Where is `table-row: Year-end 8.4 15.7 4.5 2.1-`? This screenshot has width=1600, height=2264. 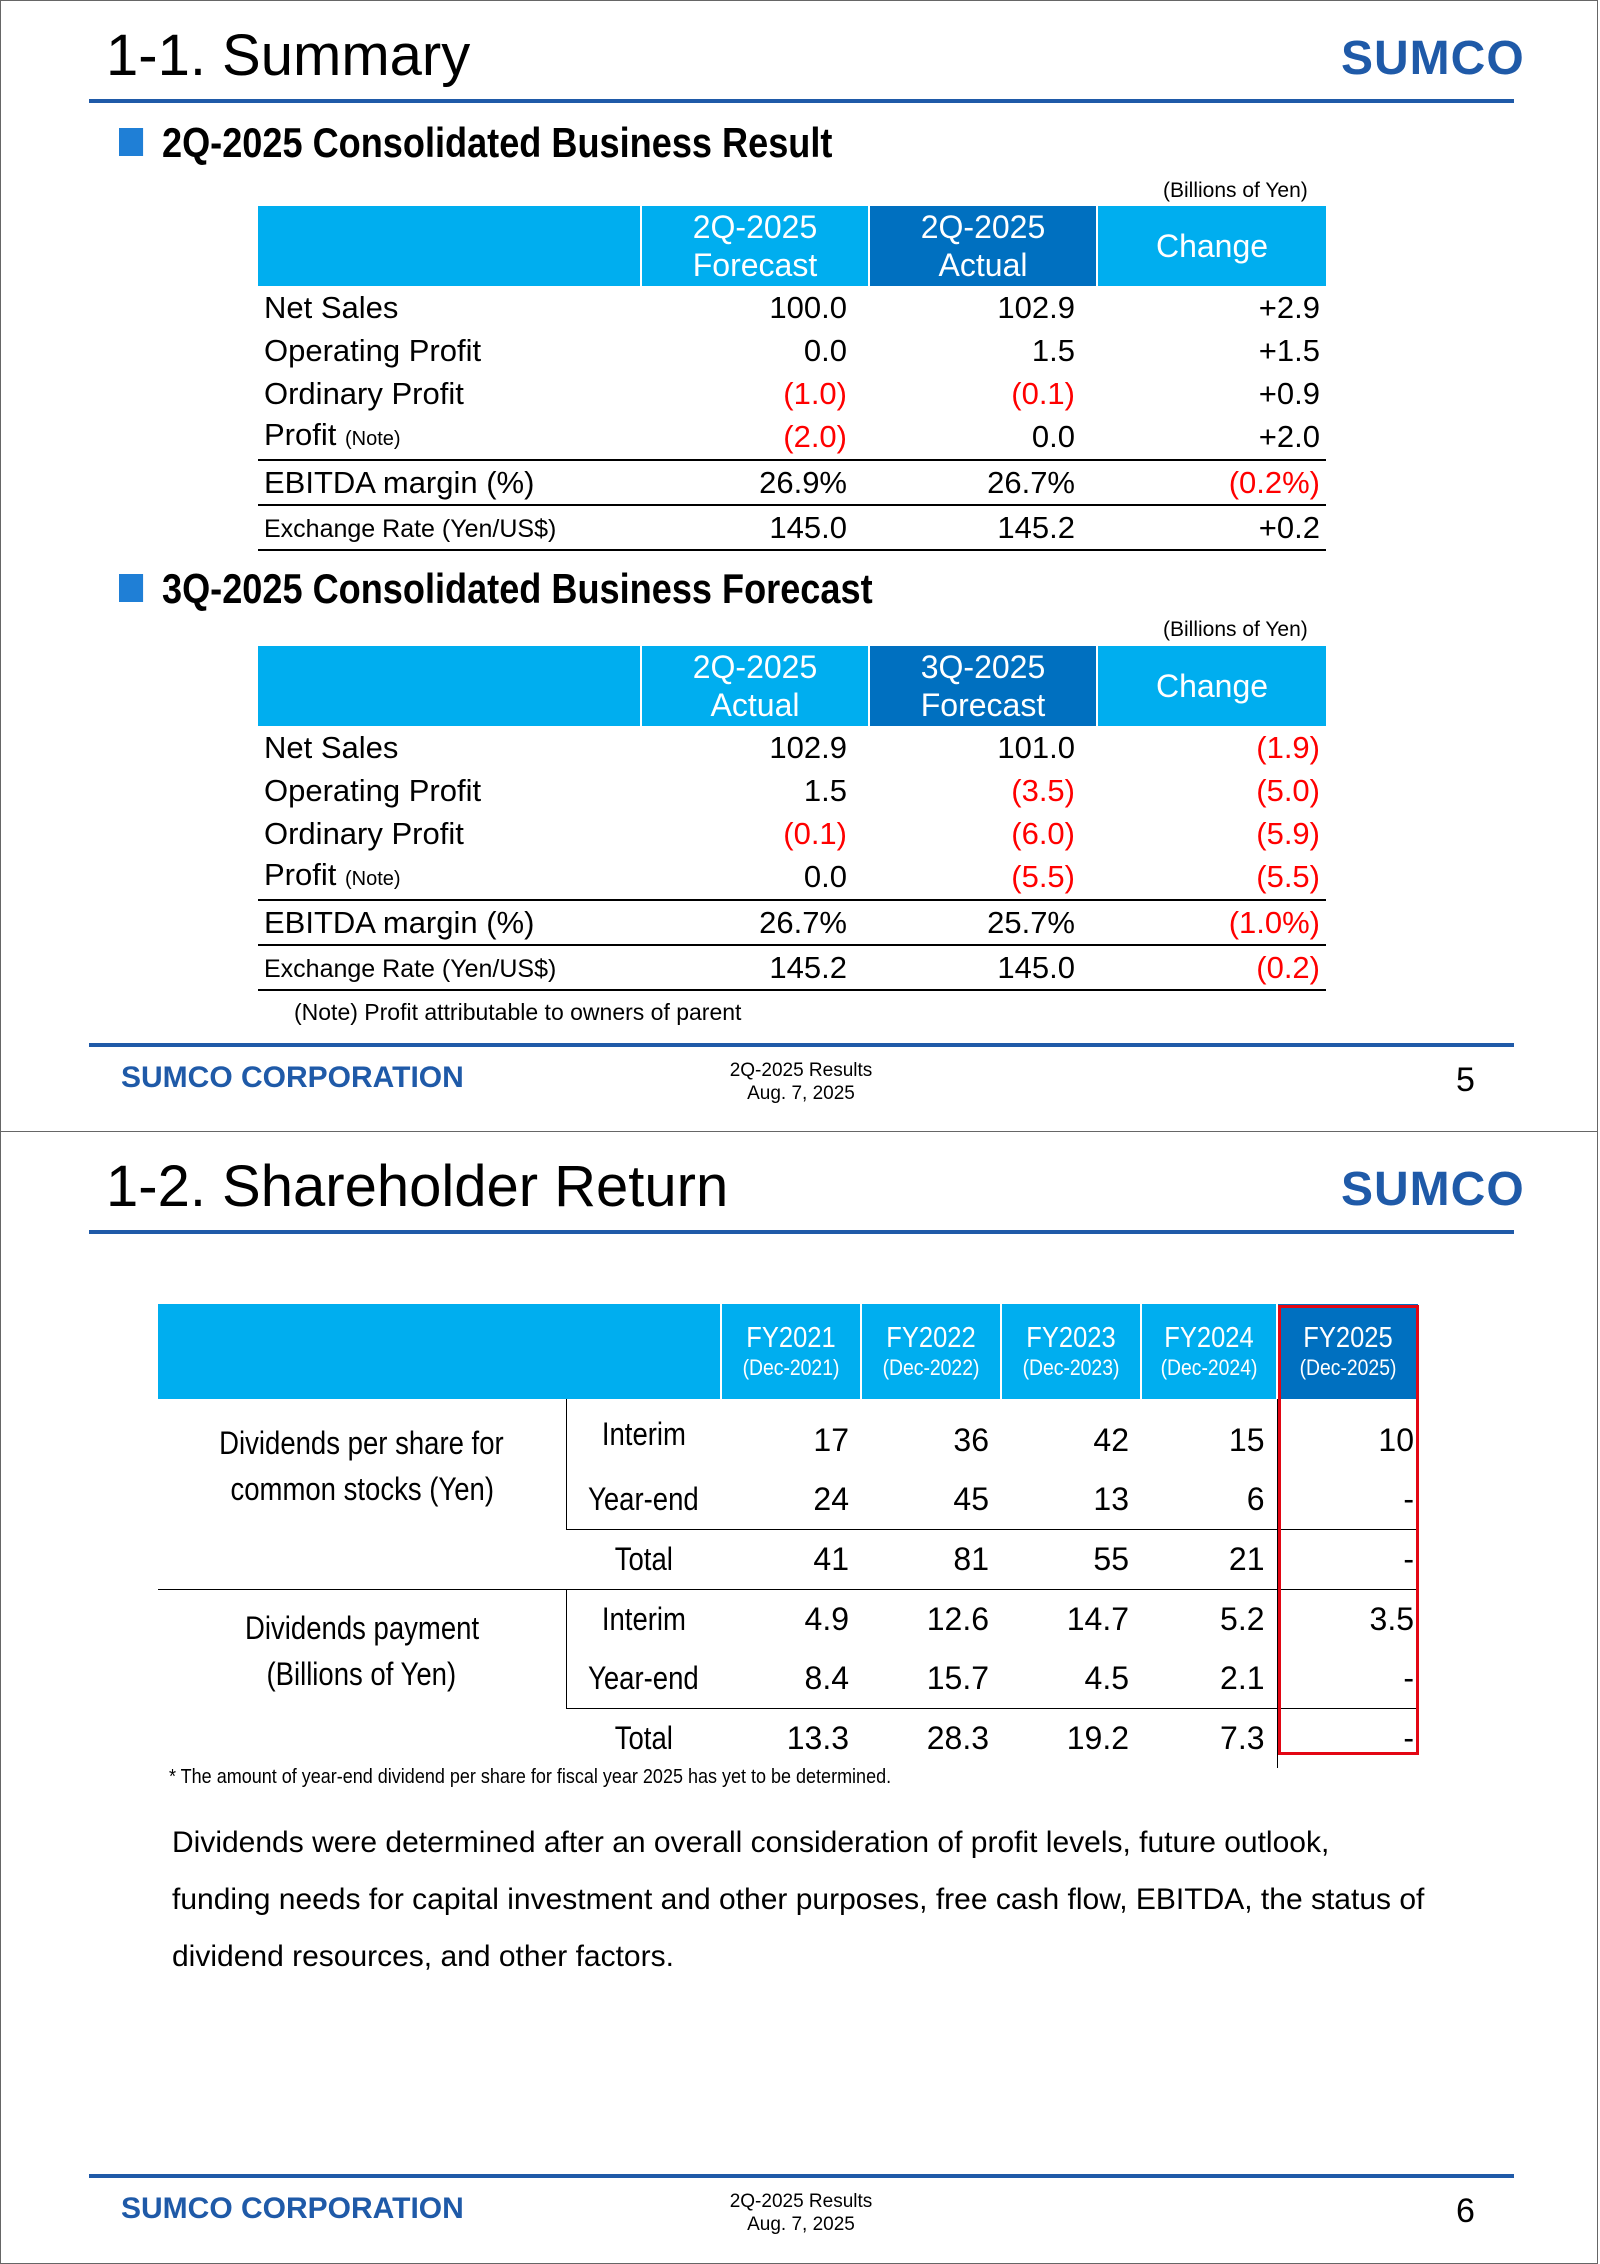 table-row: Year-end 8.4 15.7 4.5 2.1- is located at coordinates (788, 1679).